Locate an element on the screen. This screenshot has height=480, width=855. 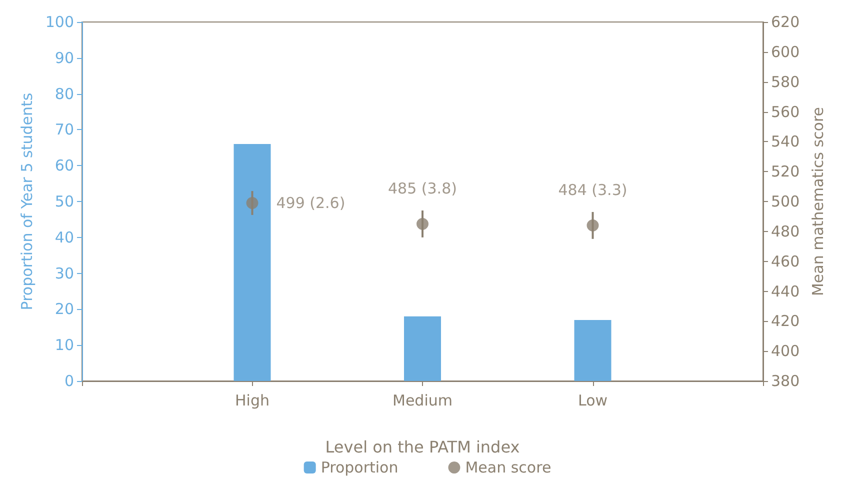
y-tick-label: 100 is located at coordinates (59, 22).